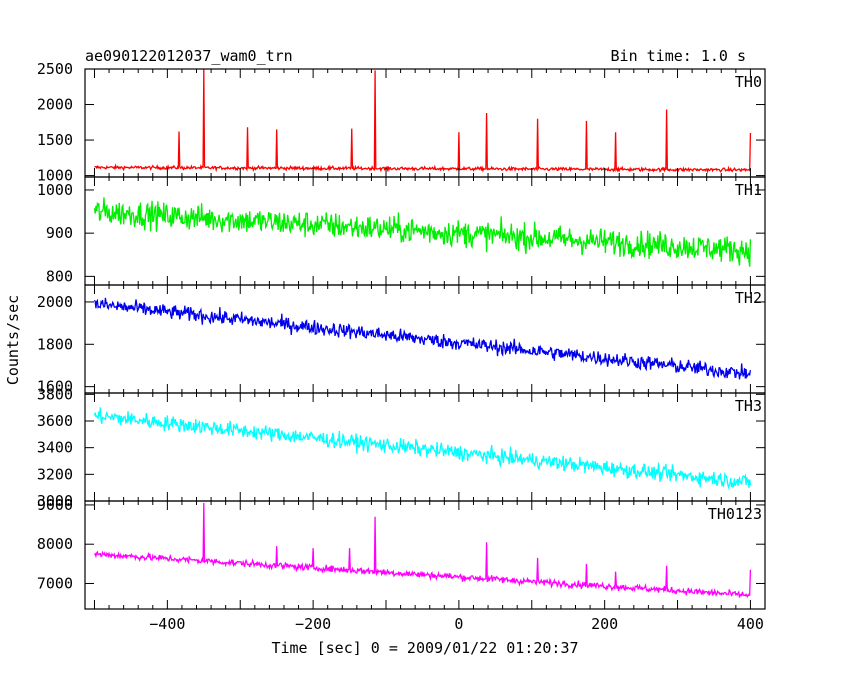 The image size is (850, 680). I want to click on panel-label: TH1, so click(748, 190).